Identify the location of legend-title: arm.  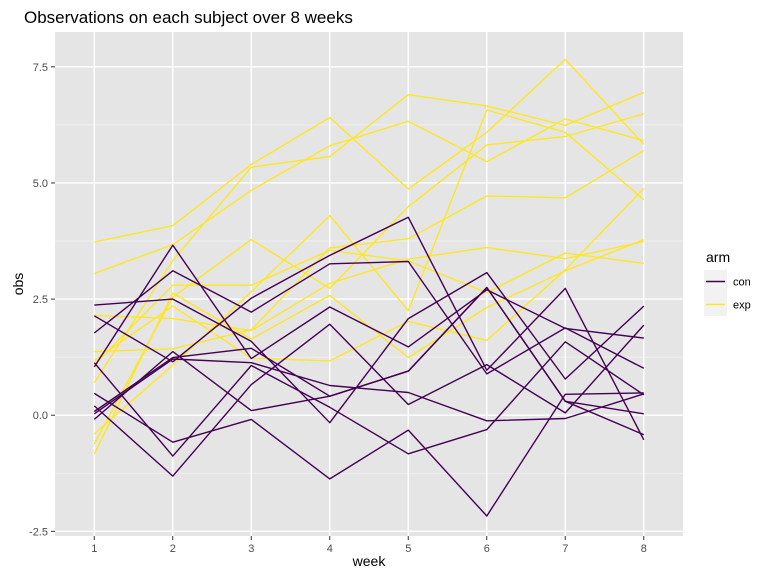
(718, 257).